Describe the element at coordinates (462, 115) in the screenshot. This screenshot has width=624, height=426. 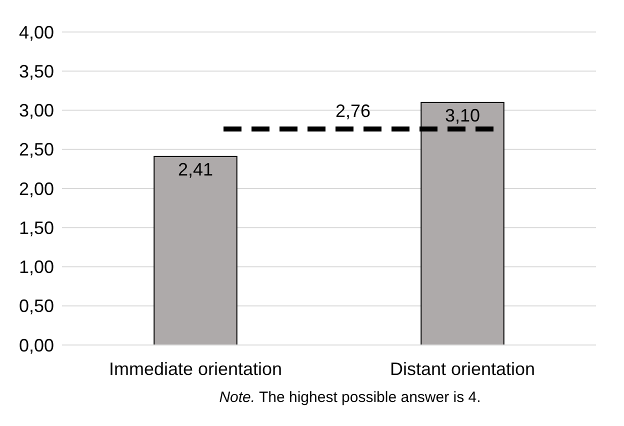
I see `data-label: 3,10` at that location.